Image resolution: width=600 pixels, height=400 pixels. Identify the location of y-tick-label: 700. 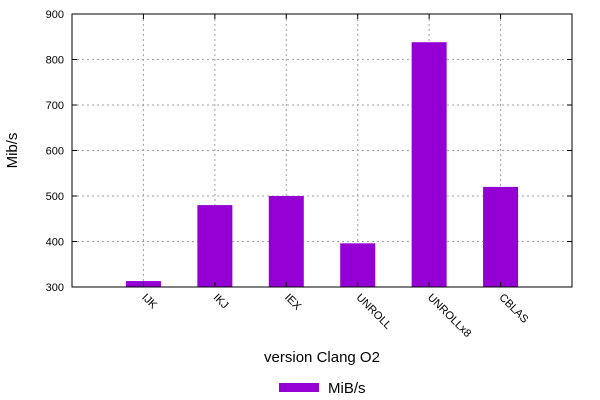
(55, 106).